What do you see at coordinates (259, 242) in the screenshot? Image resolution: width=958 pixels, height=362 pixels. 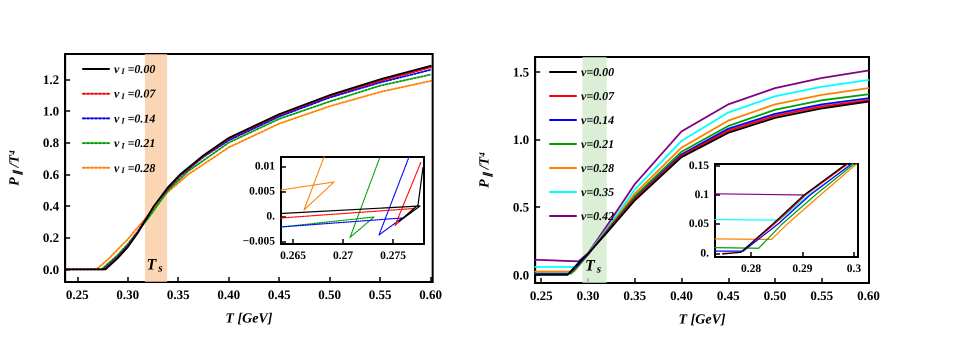 I see `y-tick-label: −0.005` at bounding box center [259, 242].